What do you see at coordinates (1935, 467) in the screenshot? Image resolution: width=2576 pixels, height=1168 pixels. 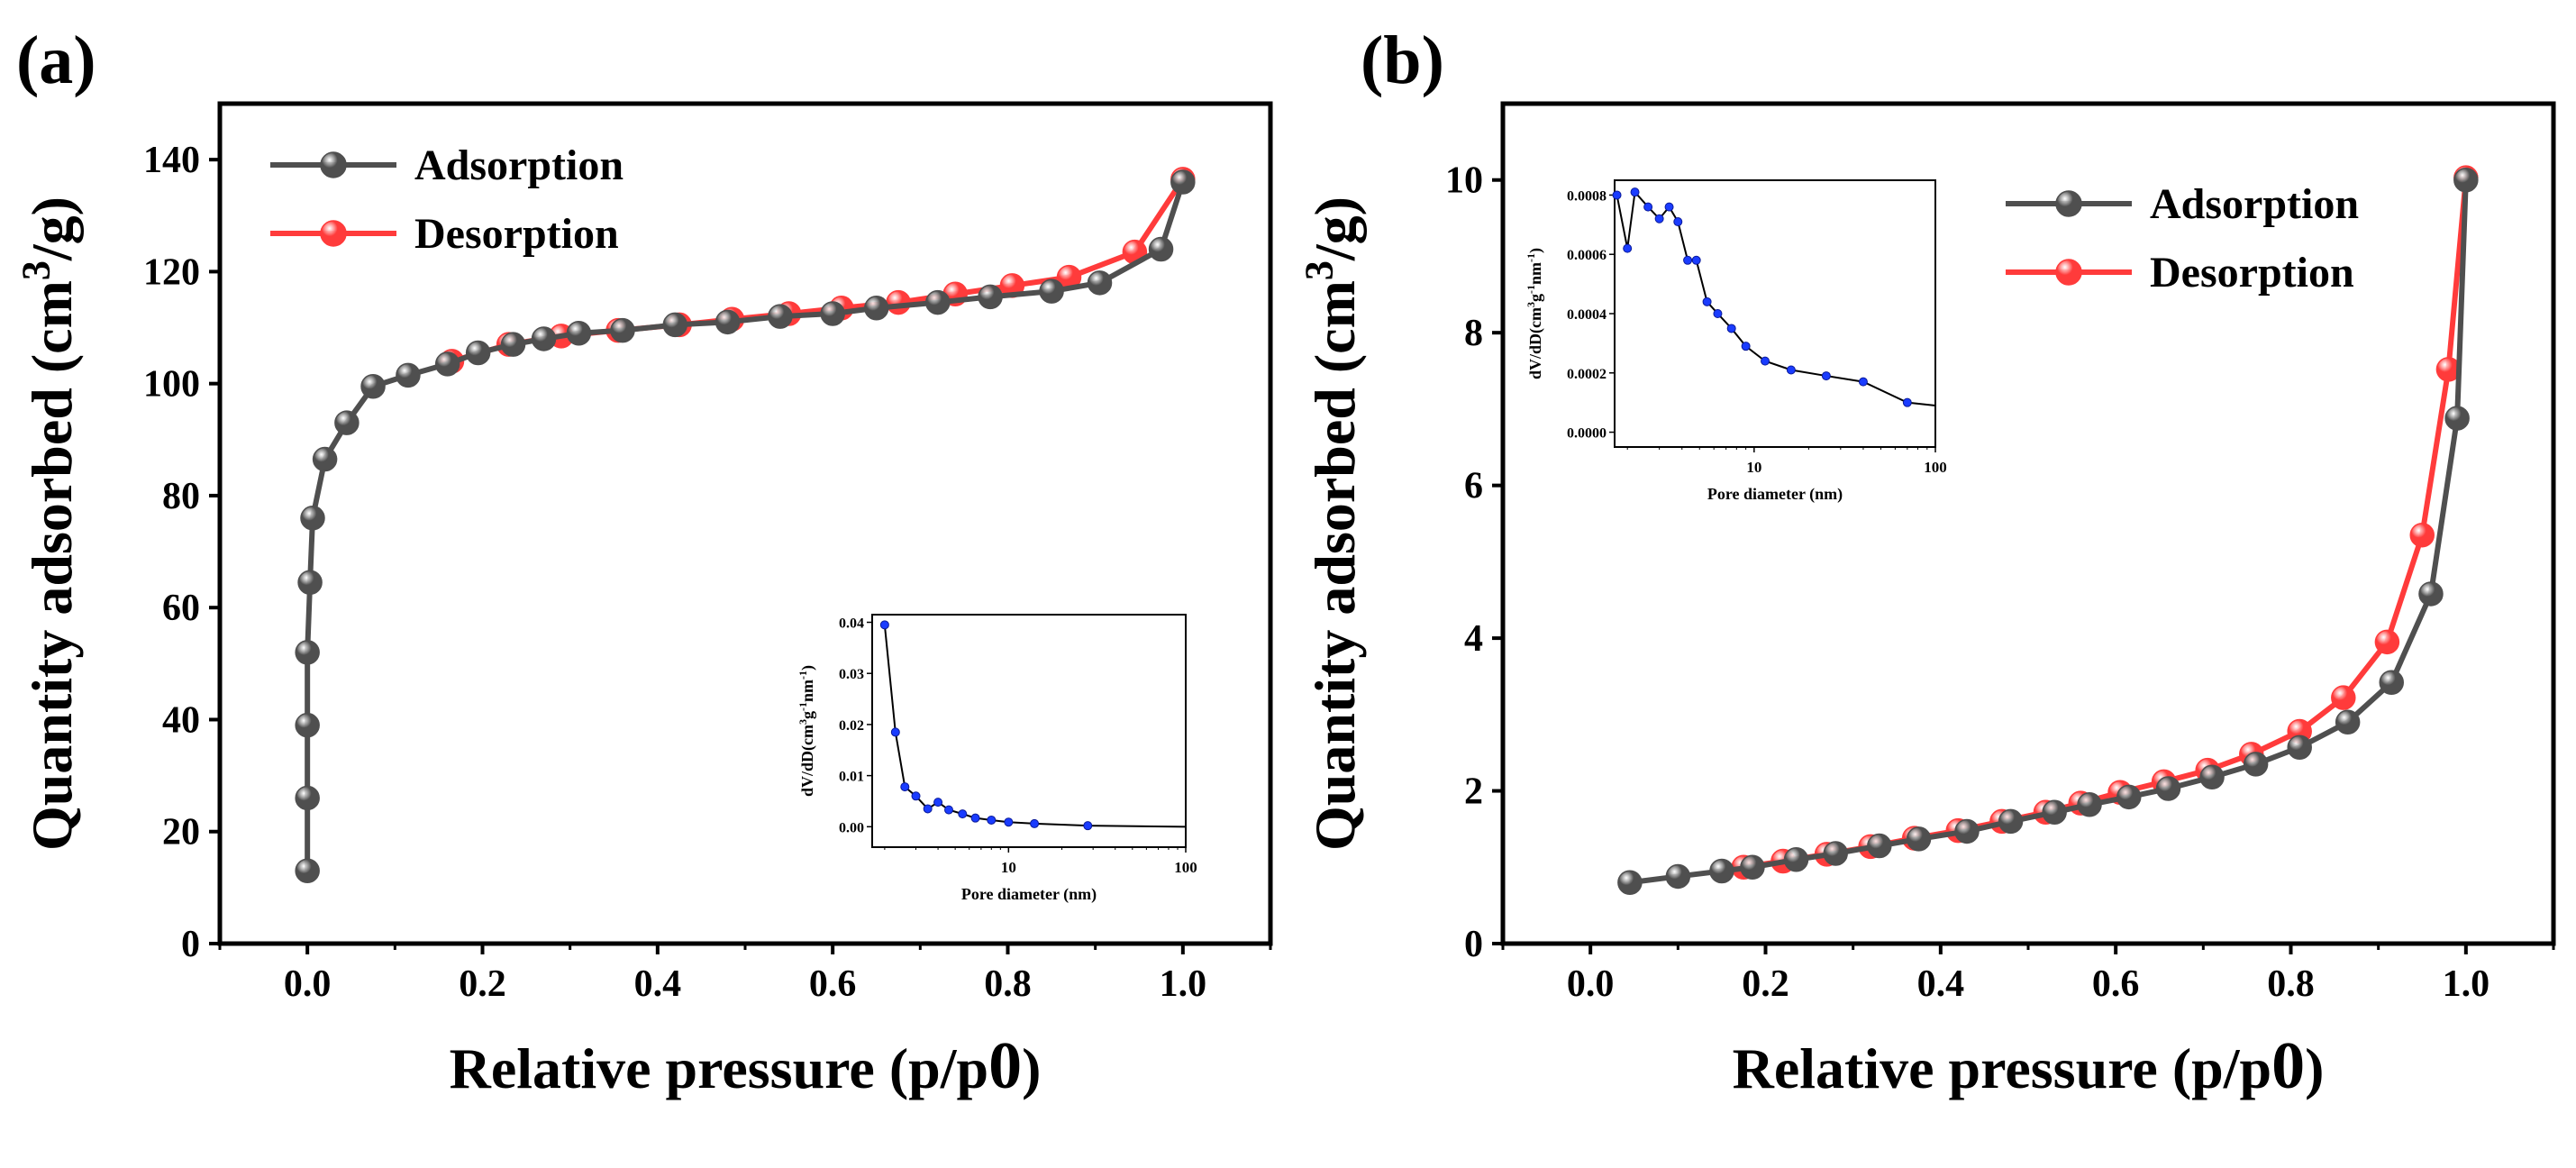 I see `inset-x-tick-label: 100` at bounding box center [1935, 467].